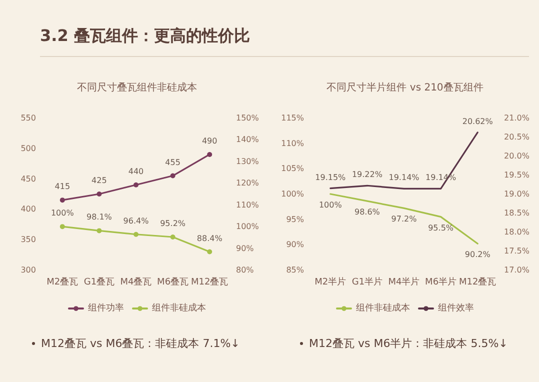  What do you see at coordinates (292, 118) in the screenshot?
I see `y-tick-label: 115%` at bounding box center [292, 118].